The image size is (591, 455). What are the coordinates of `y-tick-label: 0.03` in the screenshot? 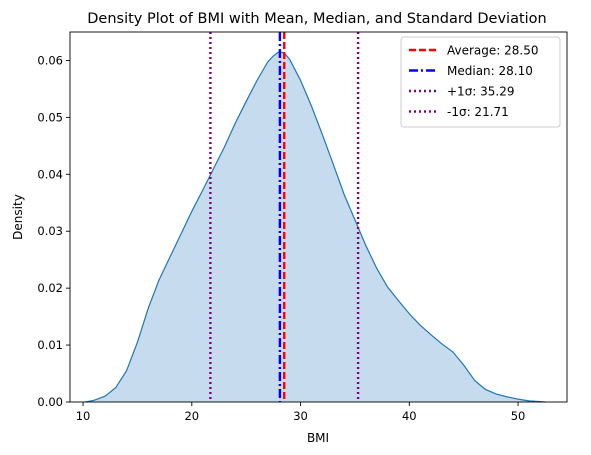 It's located at (50, 231).